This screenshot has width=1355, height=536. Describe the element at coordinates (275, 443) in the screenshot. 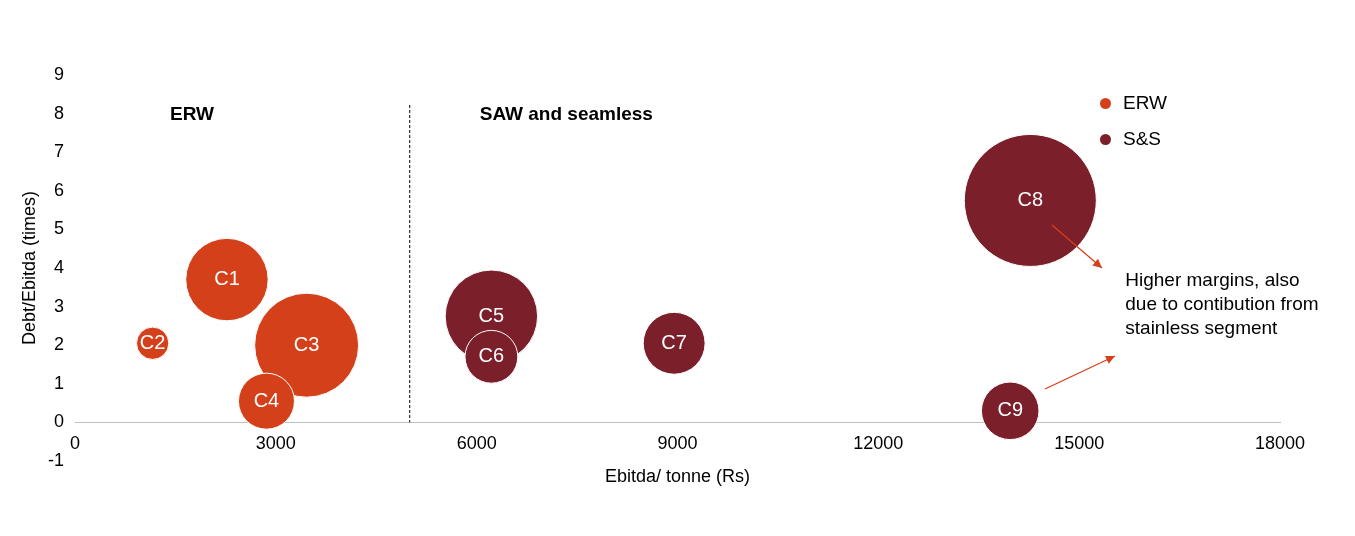

I see `x-tick-label: 3000` at that location.